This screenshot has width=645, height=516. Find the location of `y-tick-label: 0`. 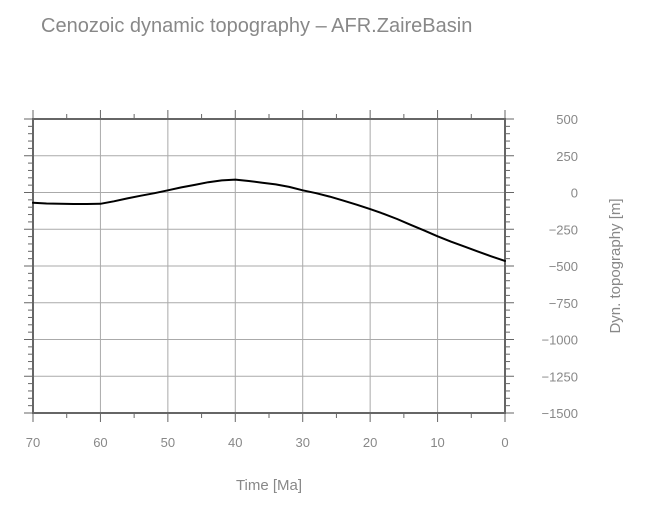

y-tick-label: 0 is located at coordinates (574, 193).